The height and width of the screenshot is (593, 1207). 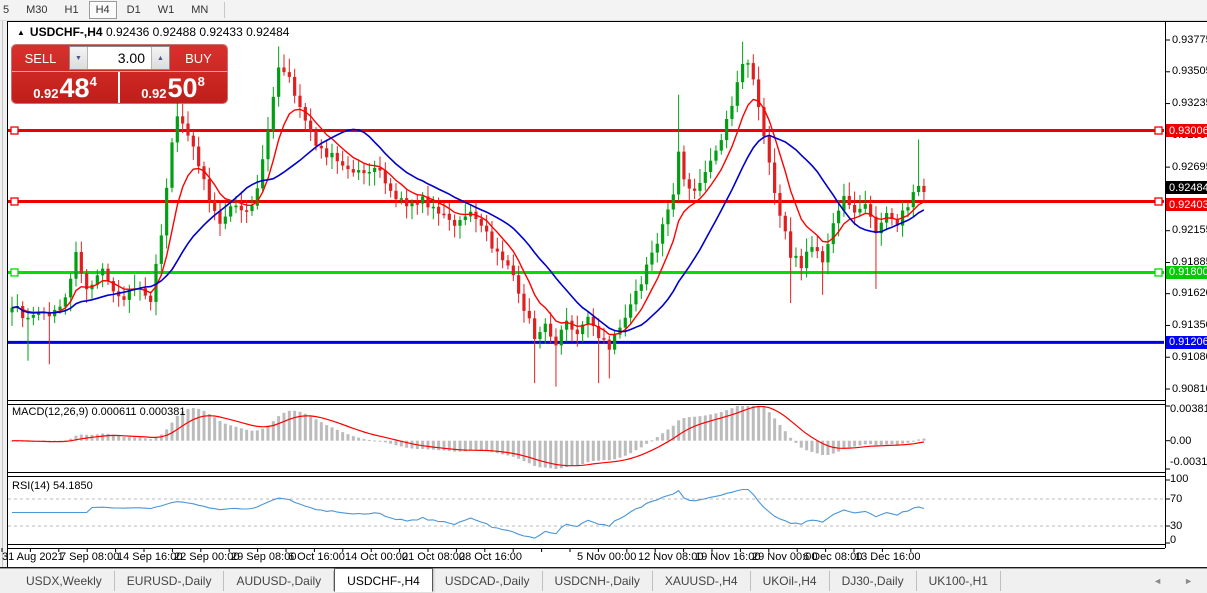 What do you see at coordinates (225, 10) in the screenshot?
I see `toolbar-separator` at bounding box center [225, 10].